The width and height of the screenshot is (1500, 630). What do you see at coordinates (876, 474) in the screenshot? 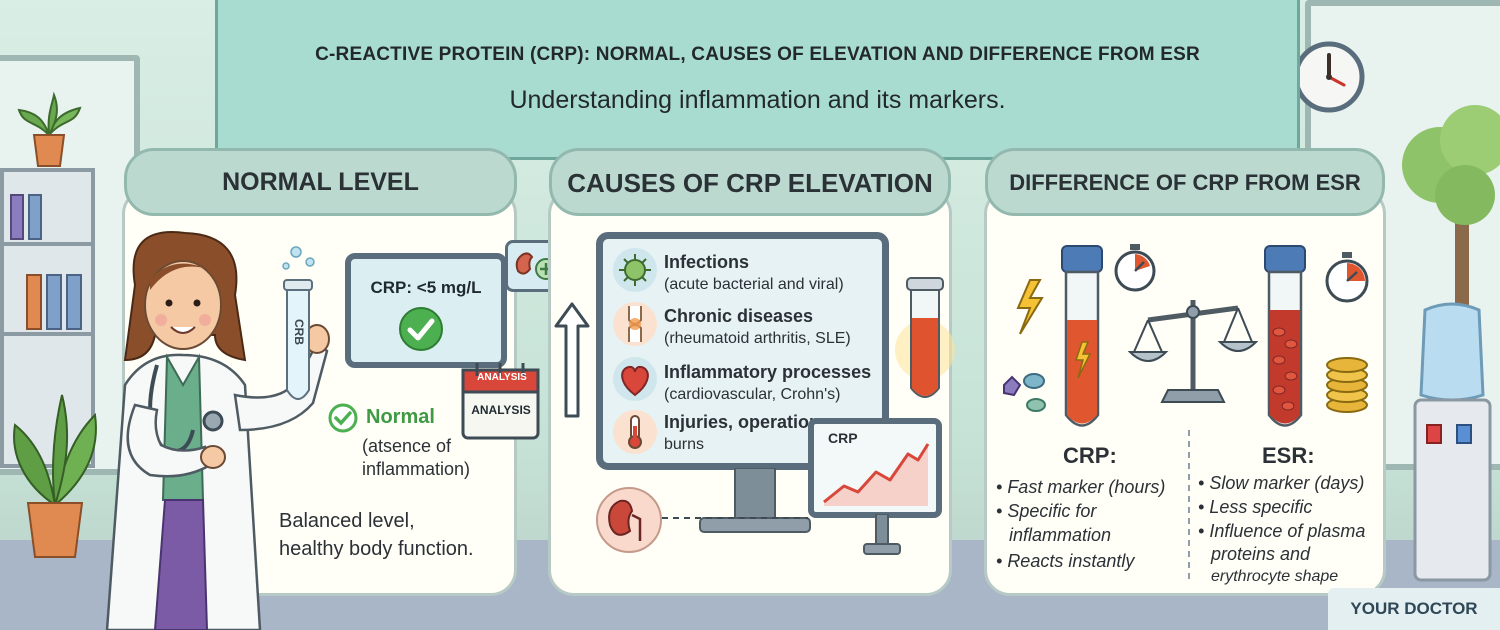
I see `crp-trend-chart` at bounding box center [876, 474].